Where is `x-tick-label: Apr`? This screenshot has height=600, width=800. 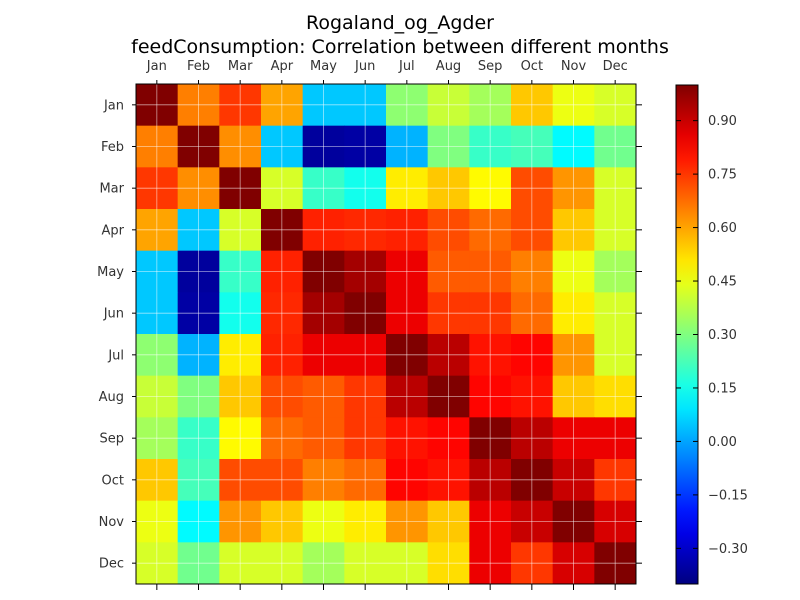
x-tick-label: Apr is located at coordinates (282, 66).